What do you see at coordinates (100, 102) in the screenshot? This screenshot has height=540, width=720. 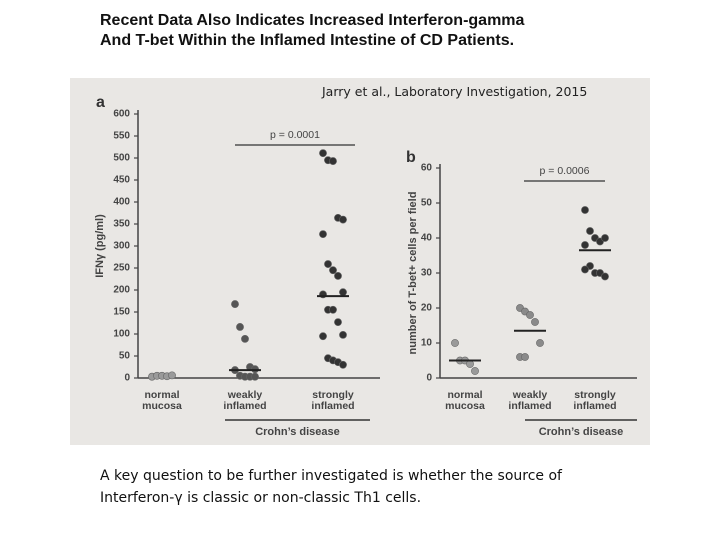 I see `panel-letter: a` at bounding box center [100, 102].